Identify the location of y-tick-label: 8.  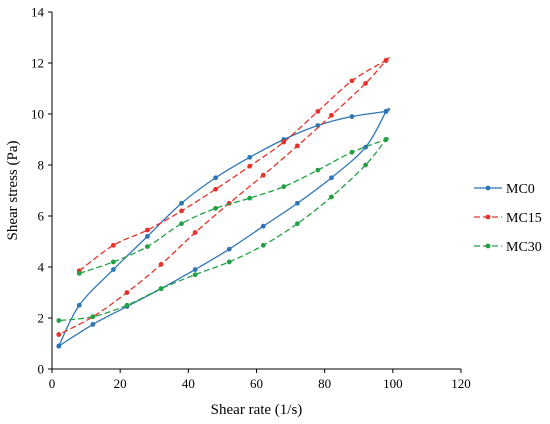
(41, 165).